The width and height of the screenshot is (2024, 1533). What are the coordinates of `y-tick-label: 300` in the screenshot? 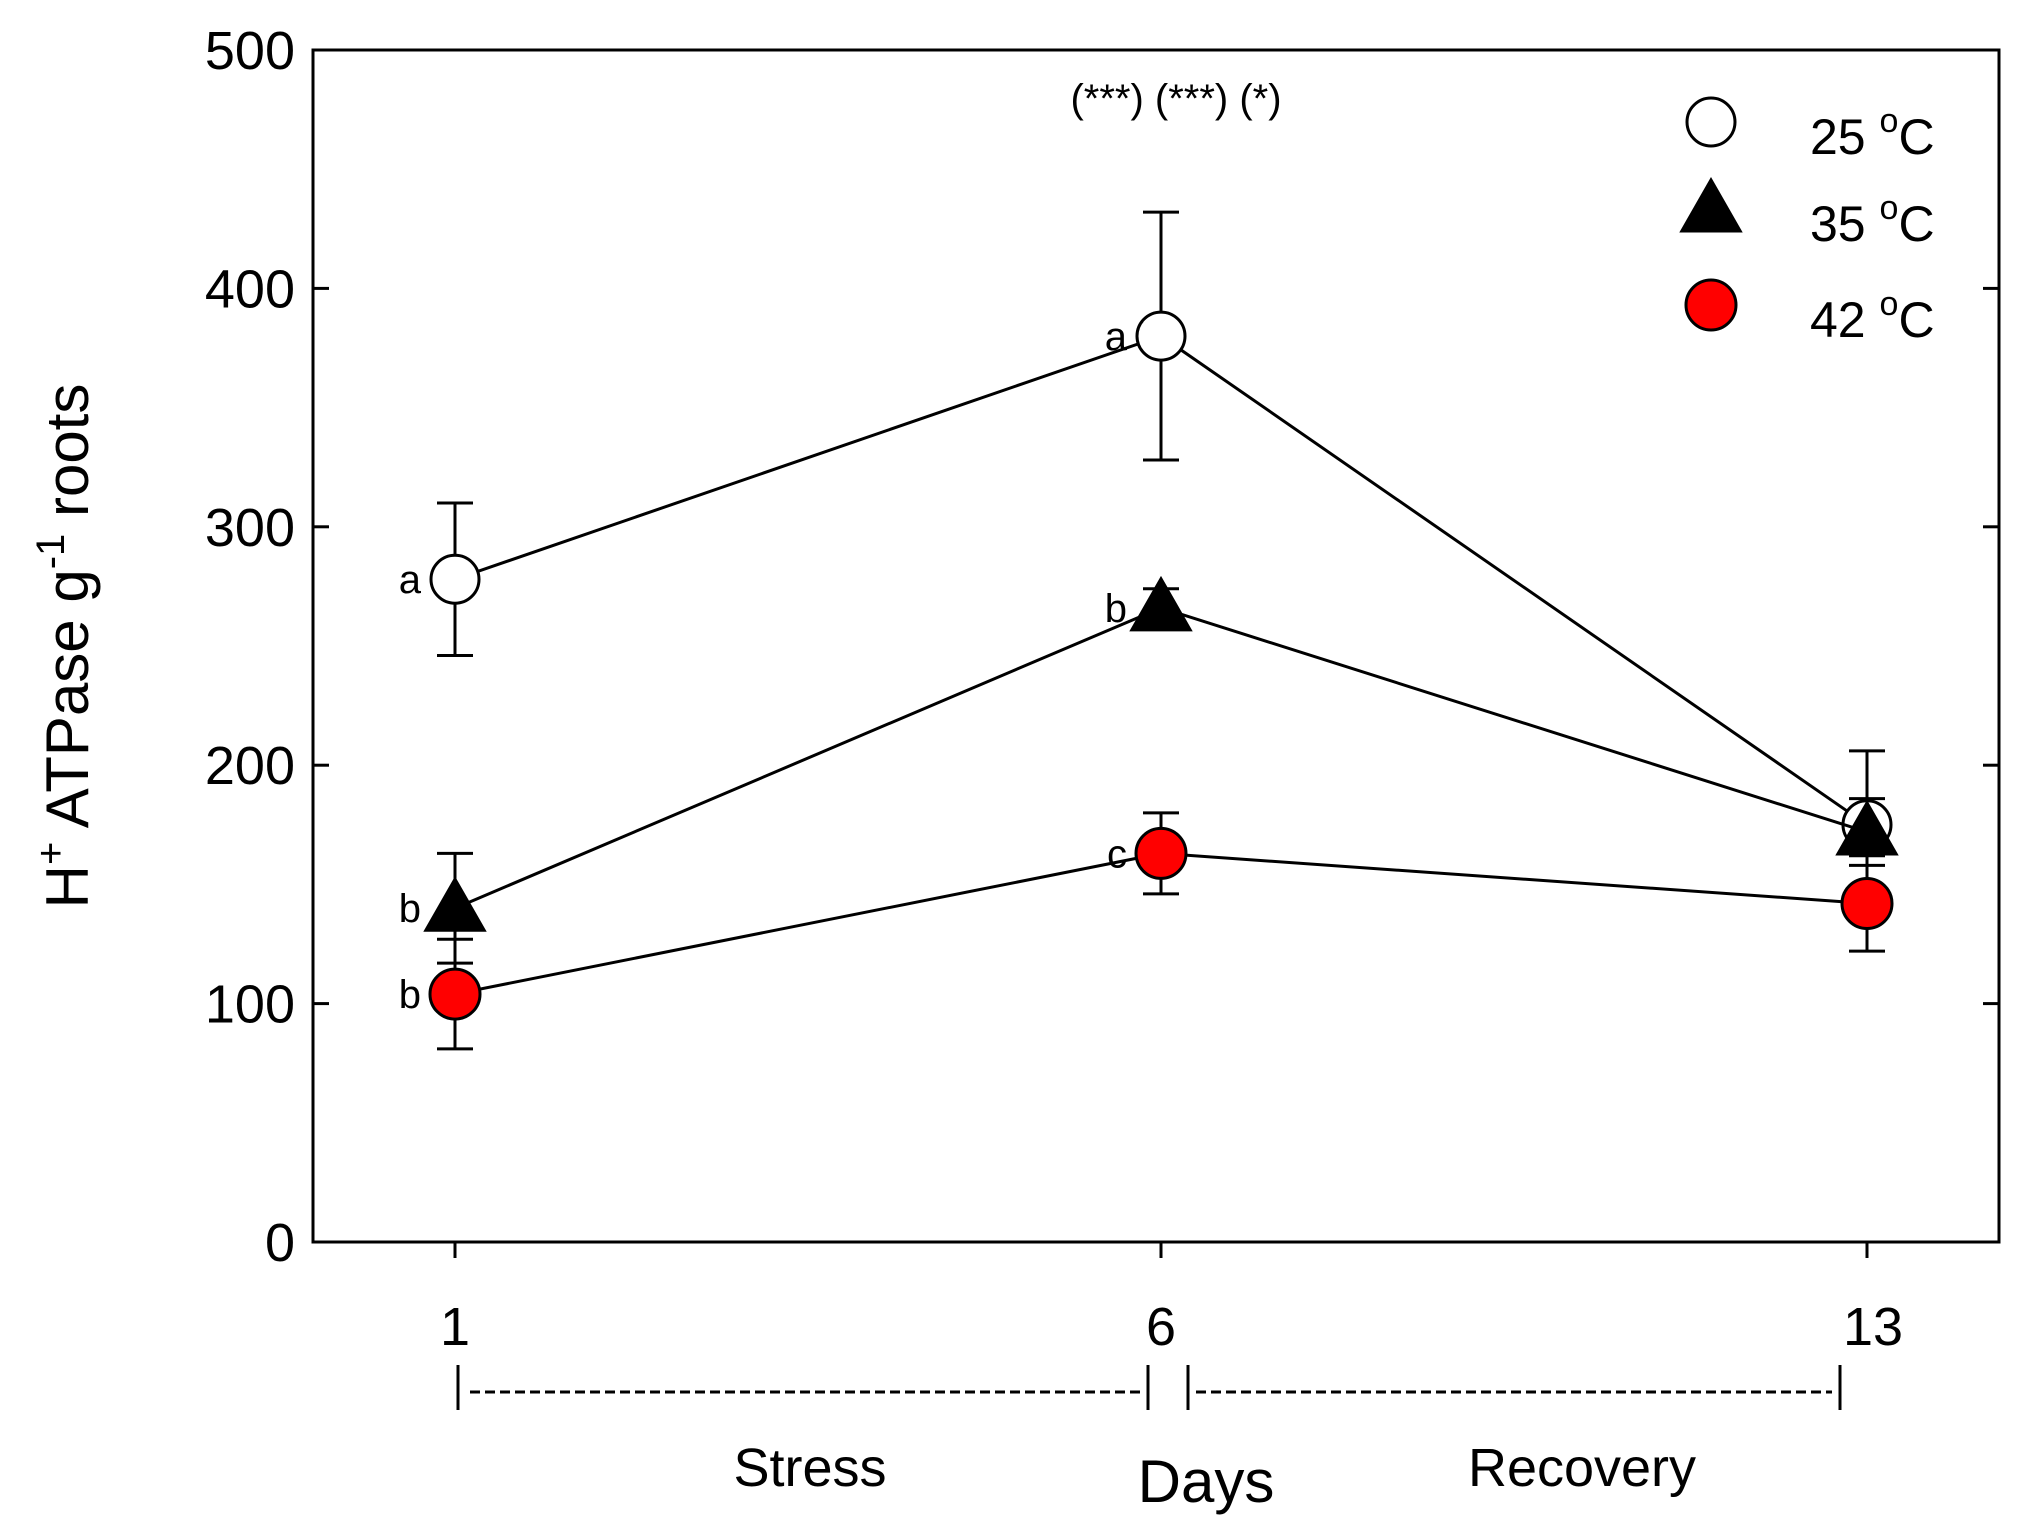 It's located at (250, 528).